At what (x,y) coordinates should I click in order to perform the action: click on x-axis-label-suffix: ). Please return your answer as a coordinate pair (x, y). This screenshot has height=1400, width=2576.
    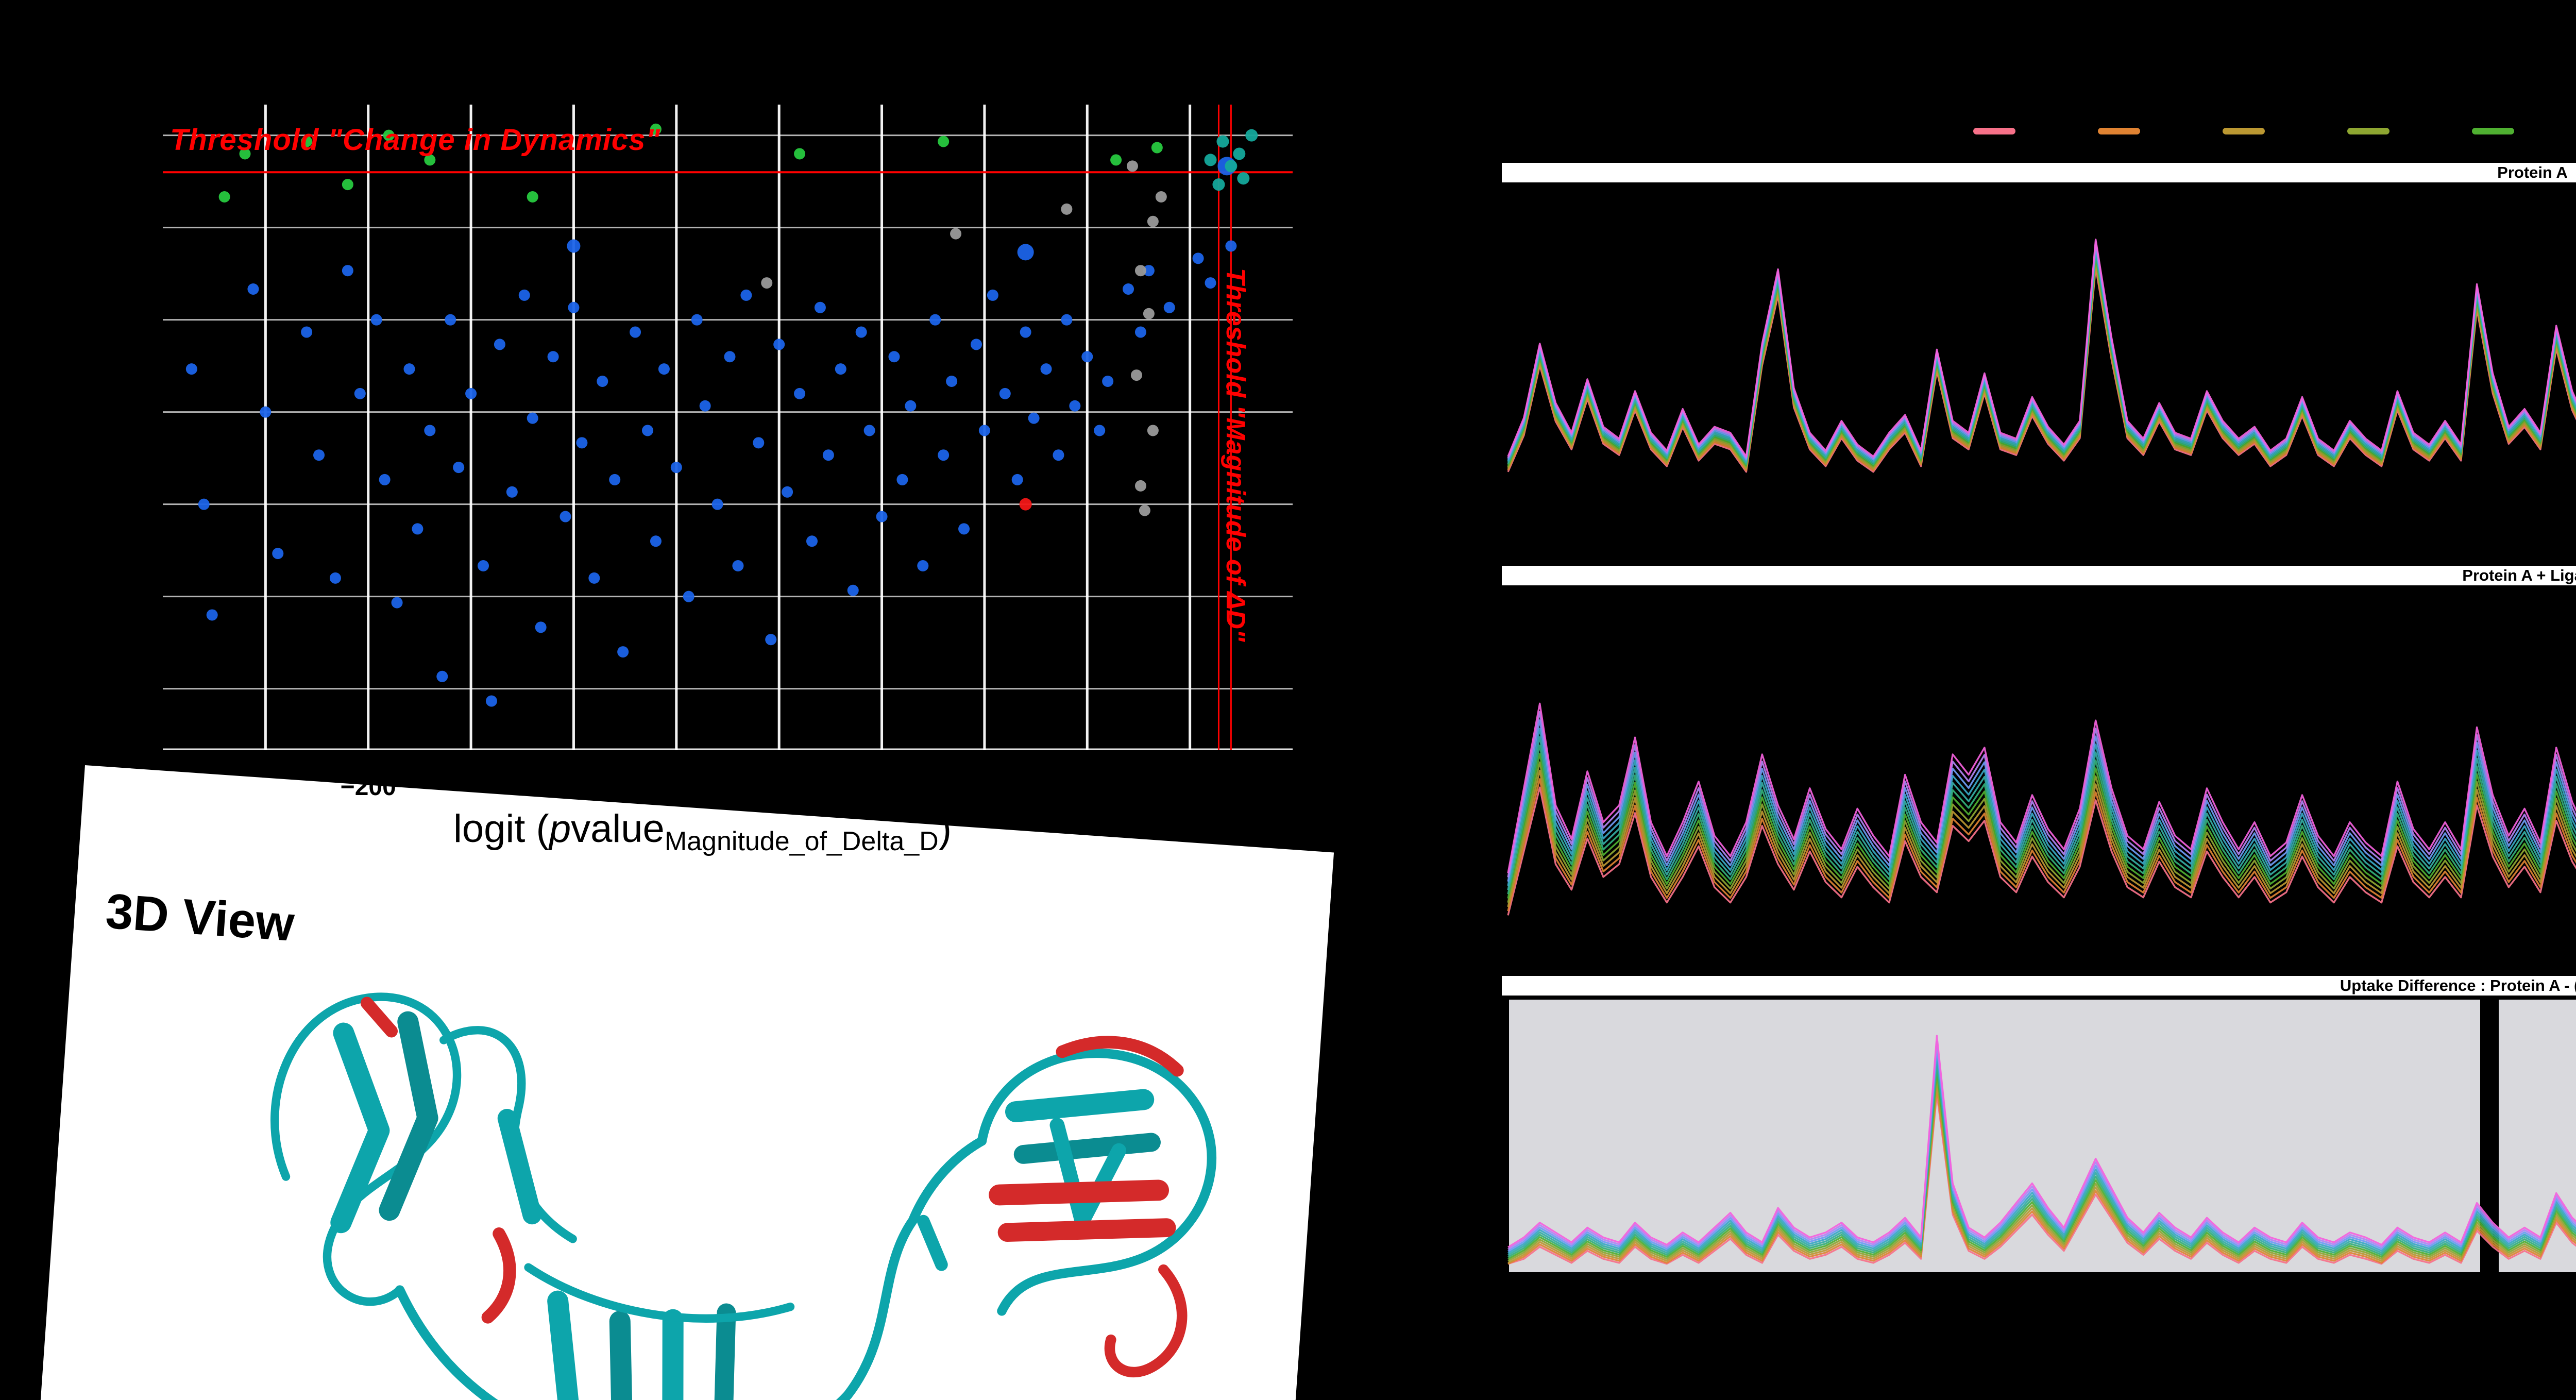
    Looking at the image, I should click on (945, 829).